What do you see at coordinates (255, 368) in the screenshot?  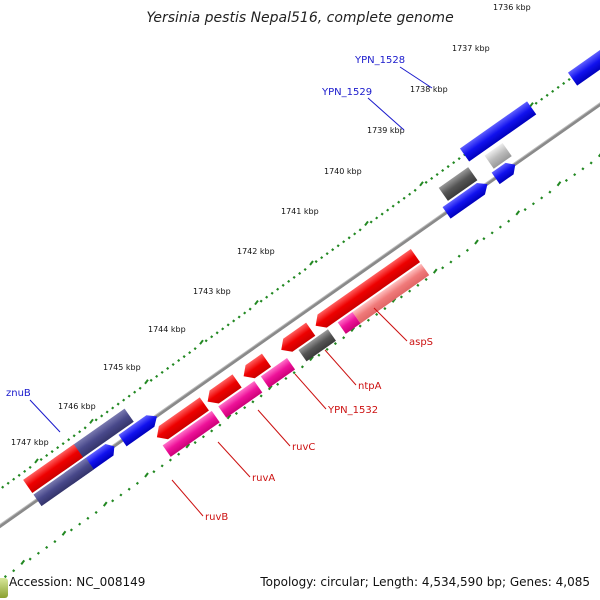 I see `gene-ruvC` at bounding box center [255, 368].